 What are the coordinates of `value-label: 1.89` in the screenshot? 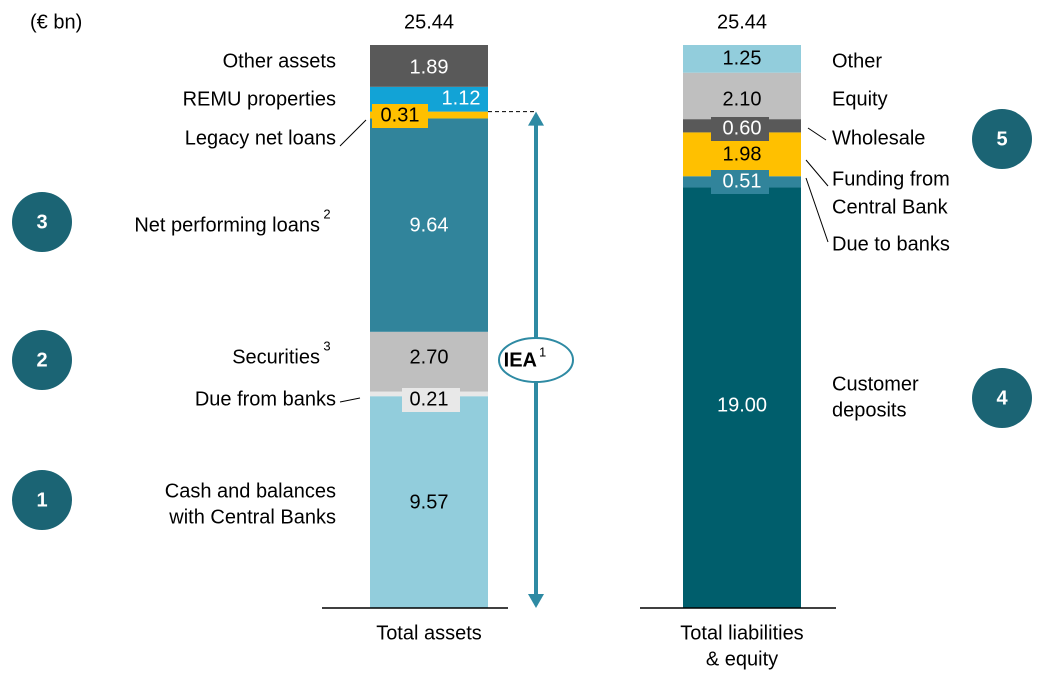 It's located at (429, 67).